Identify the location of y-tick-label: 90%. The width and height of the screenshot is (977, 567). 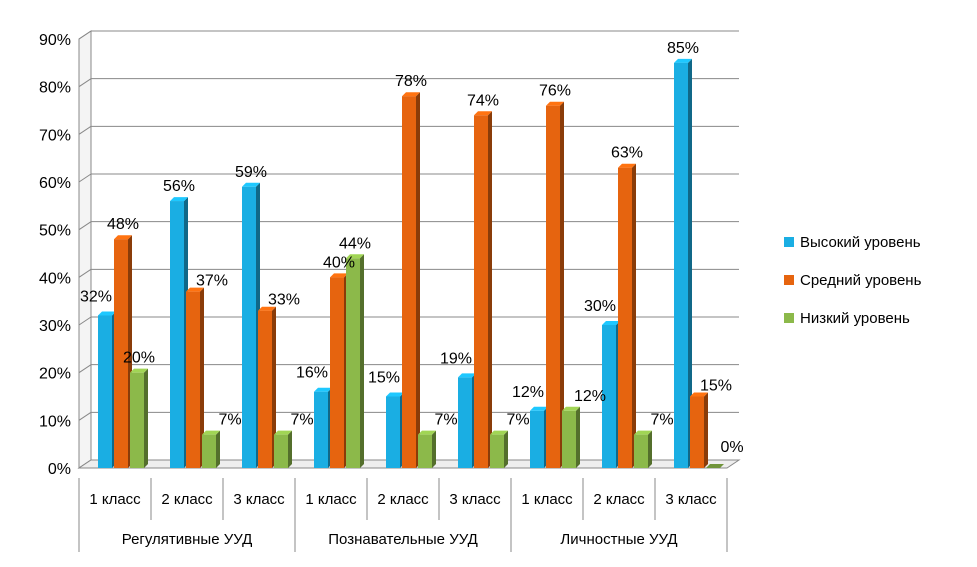
(55, 40).